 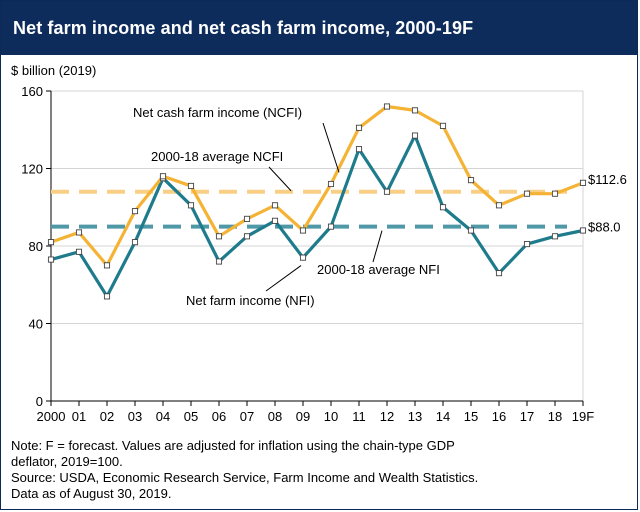 What do you see at coordinates (443, 416) in the screenshot?
I see `x-tick-label: 14` at bounding box center [443, 416].